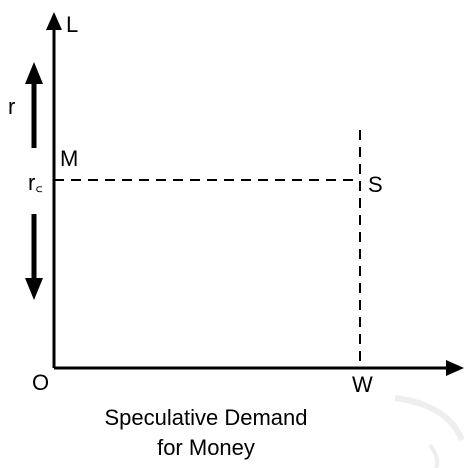 The image size is (466, 468). I want to click on caption-line-1: Speculative Demand, so click(205, 417).